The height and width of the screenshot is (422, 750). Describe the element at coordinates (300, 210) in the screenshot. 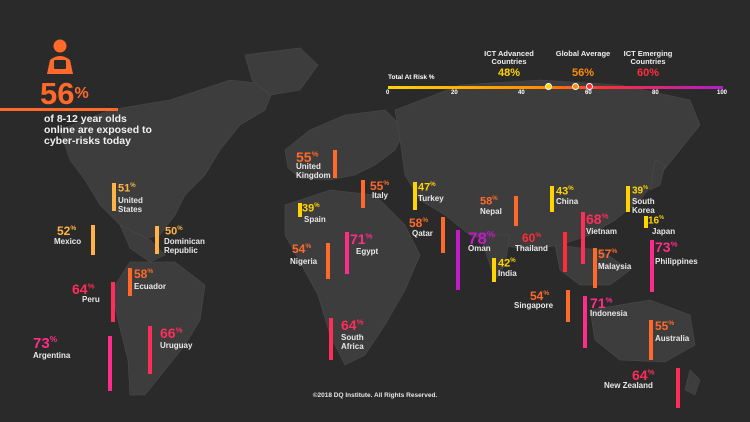

I see `bar-spain` at that location.